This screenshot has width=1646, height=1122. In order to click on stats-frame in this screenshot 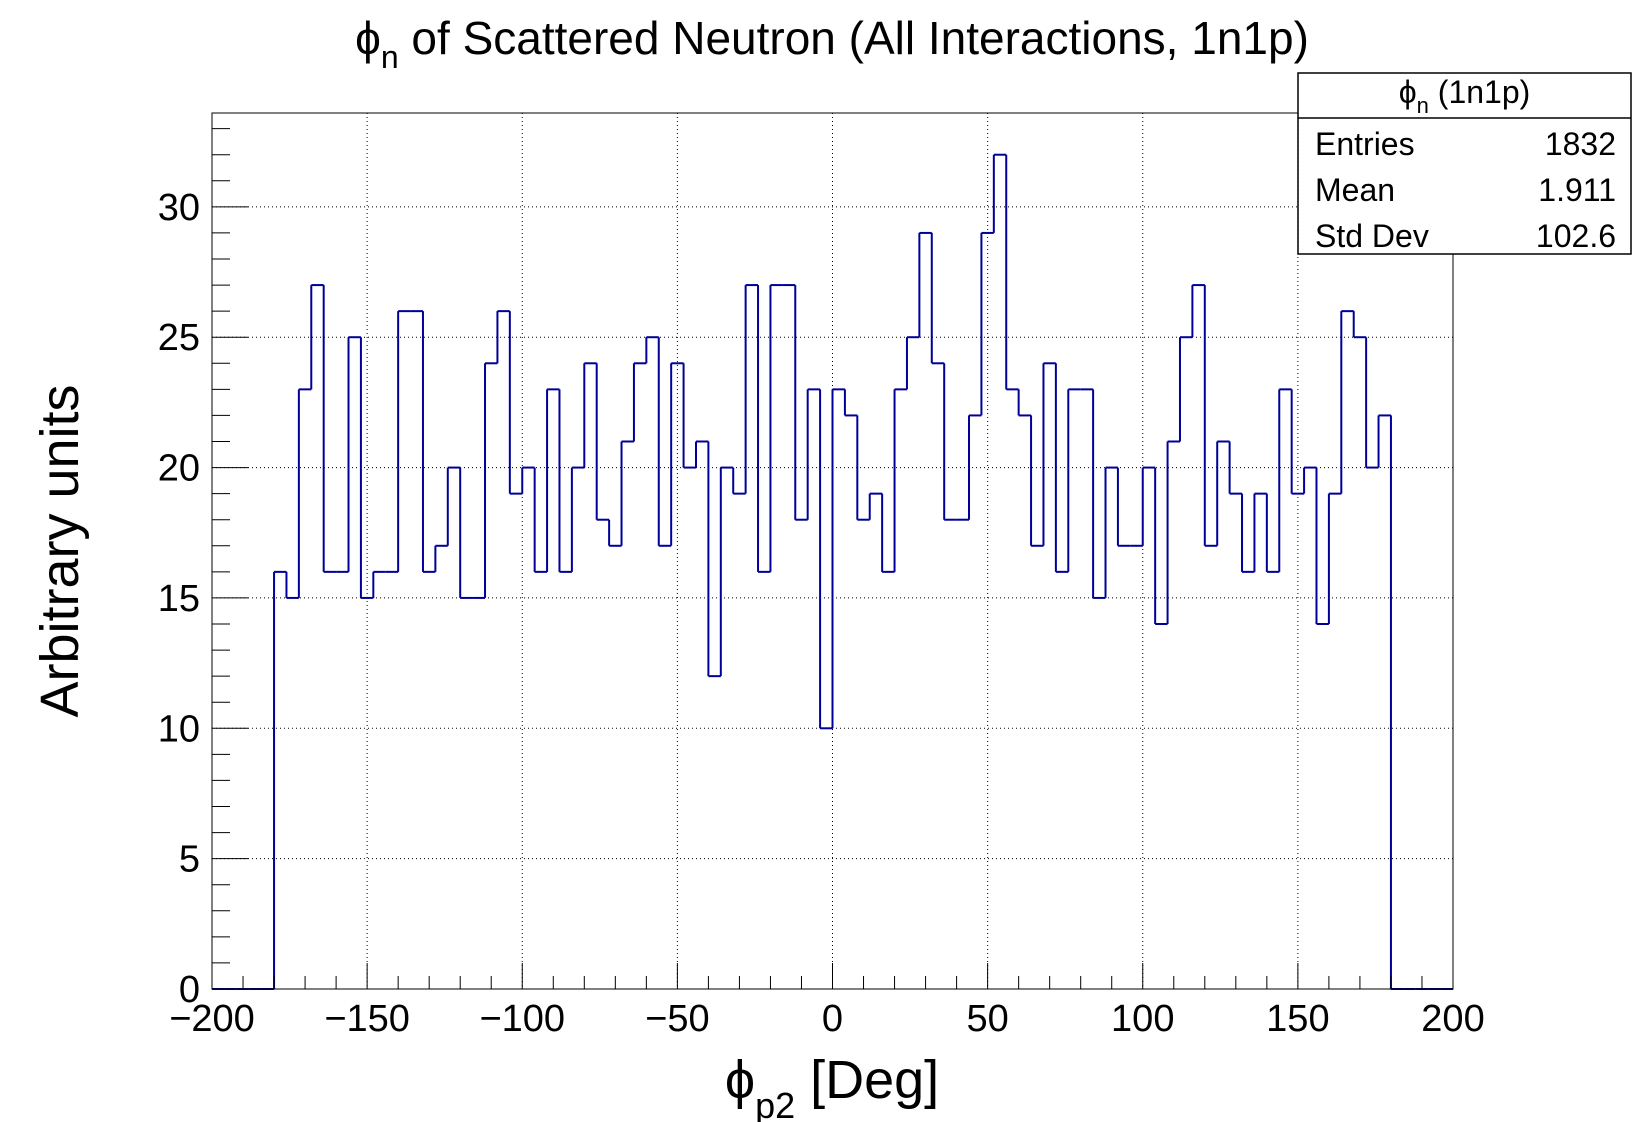, I will do `click(1464, 163)`.